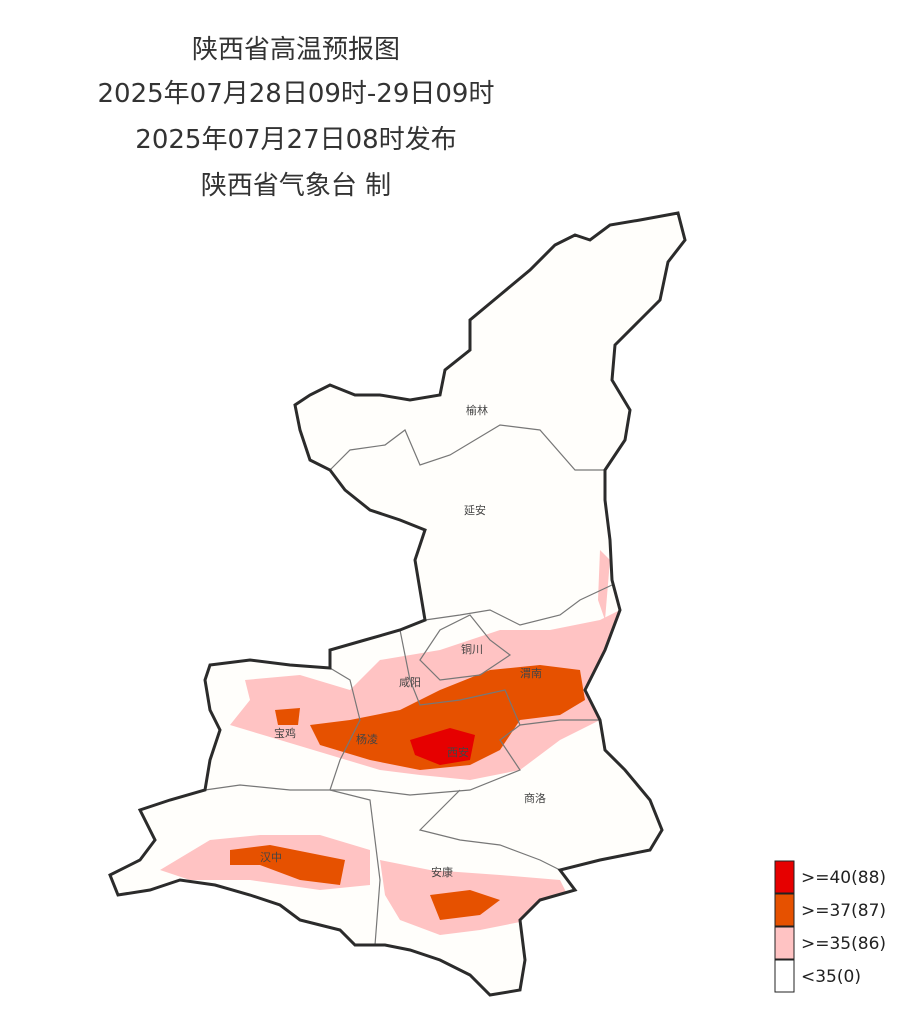  What do you see at coordinates (296, 94) in the screenshot?
I see `period: 2025年07月28日09时-29日09时` at bounding box center [296, 94].